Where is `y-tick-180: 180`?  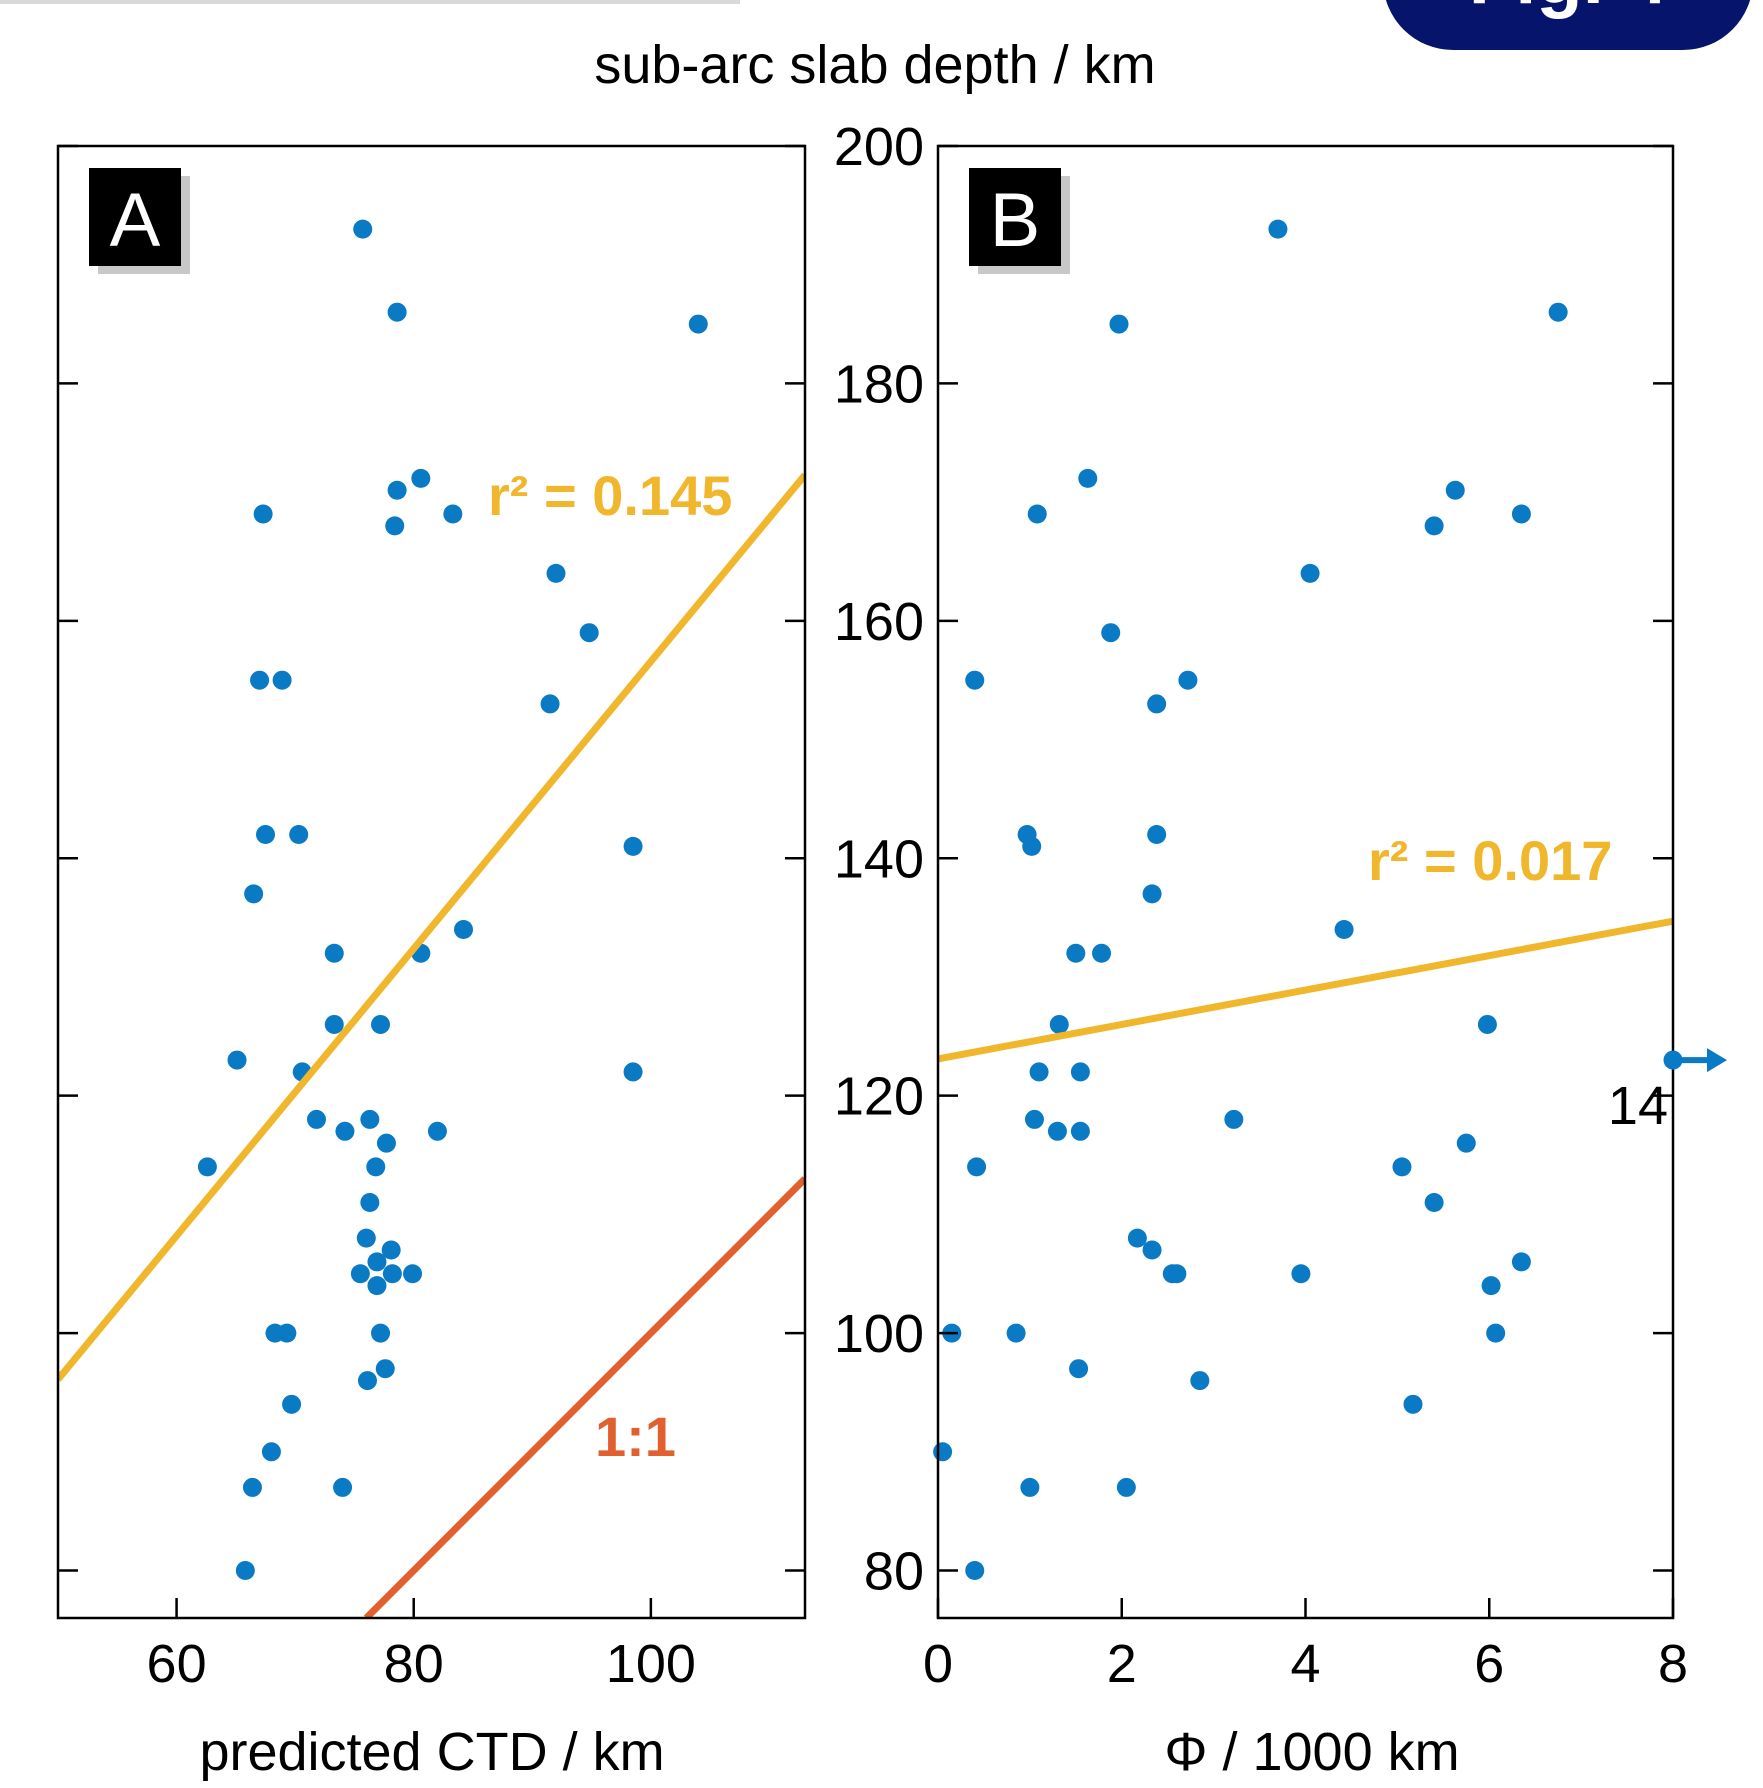
y-tick-180: 180 is located at coordinates (879, 384).